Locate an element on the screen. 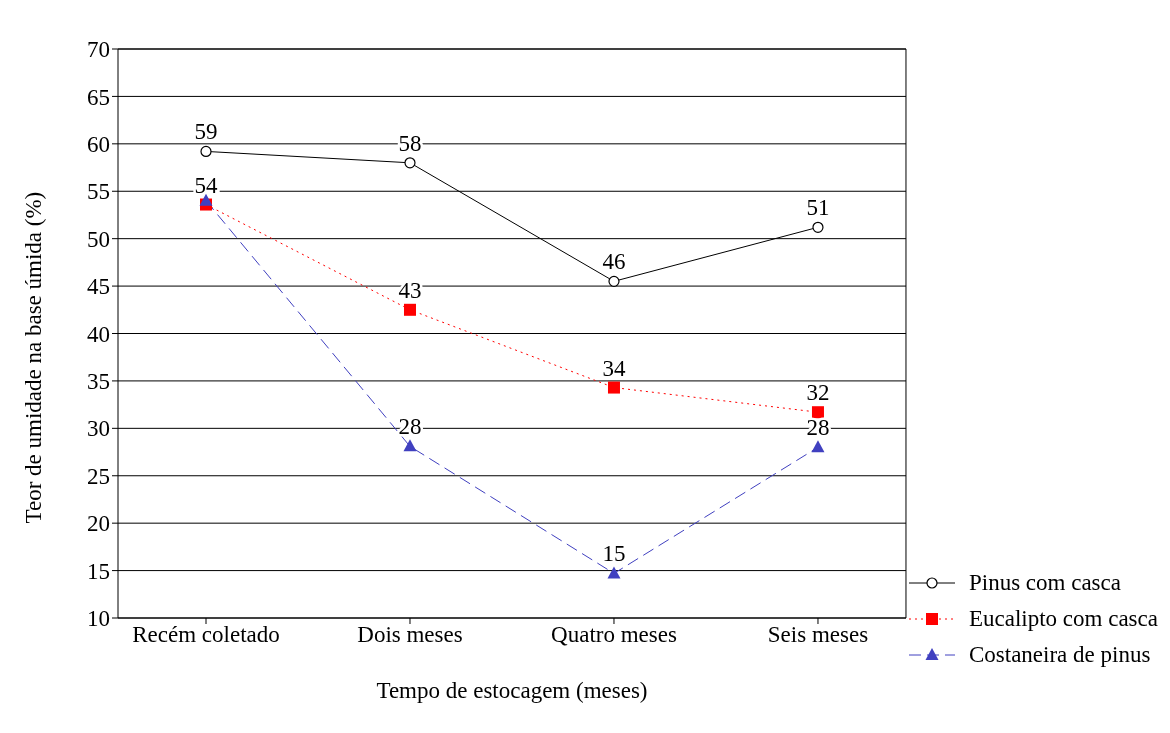  y-tick-label: 20 is located at coordinates (98, 524).